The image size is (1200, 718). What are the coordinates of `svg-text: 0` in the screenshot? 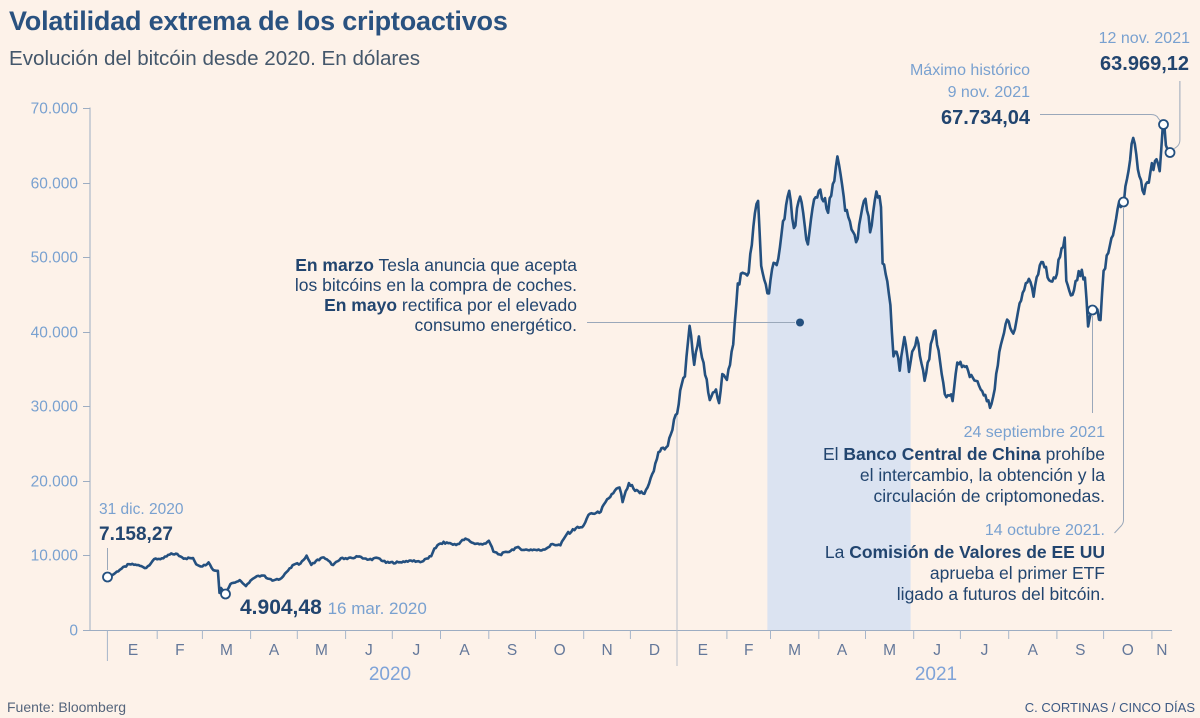 It's located at (73, 631).